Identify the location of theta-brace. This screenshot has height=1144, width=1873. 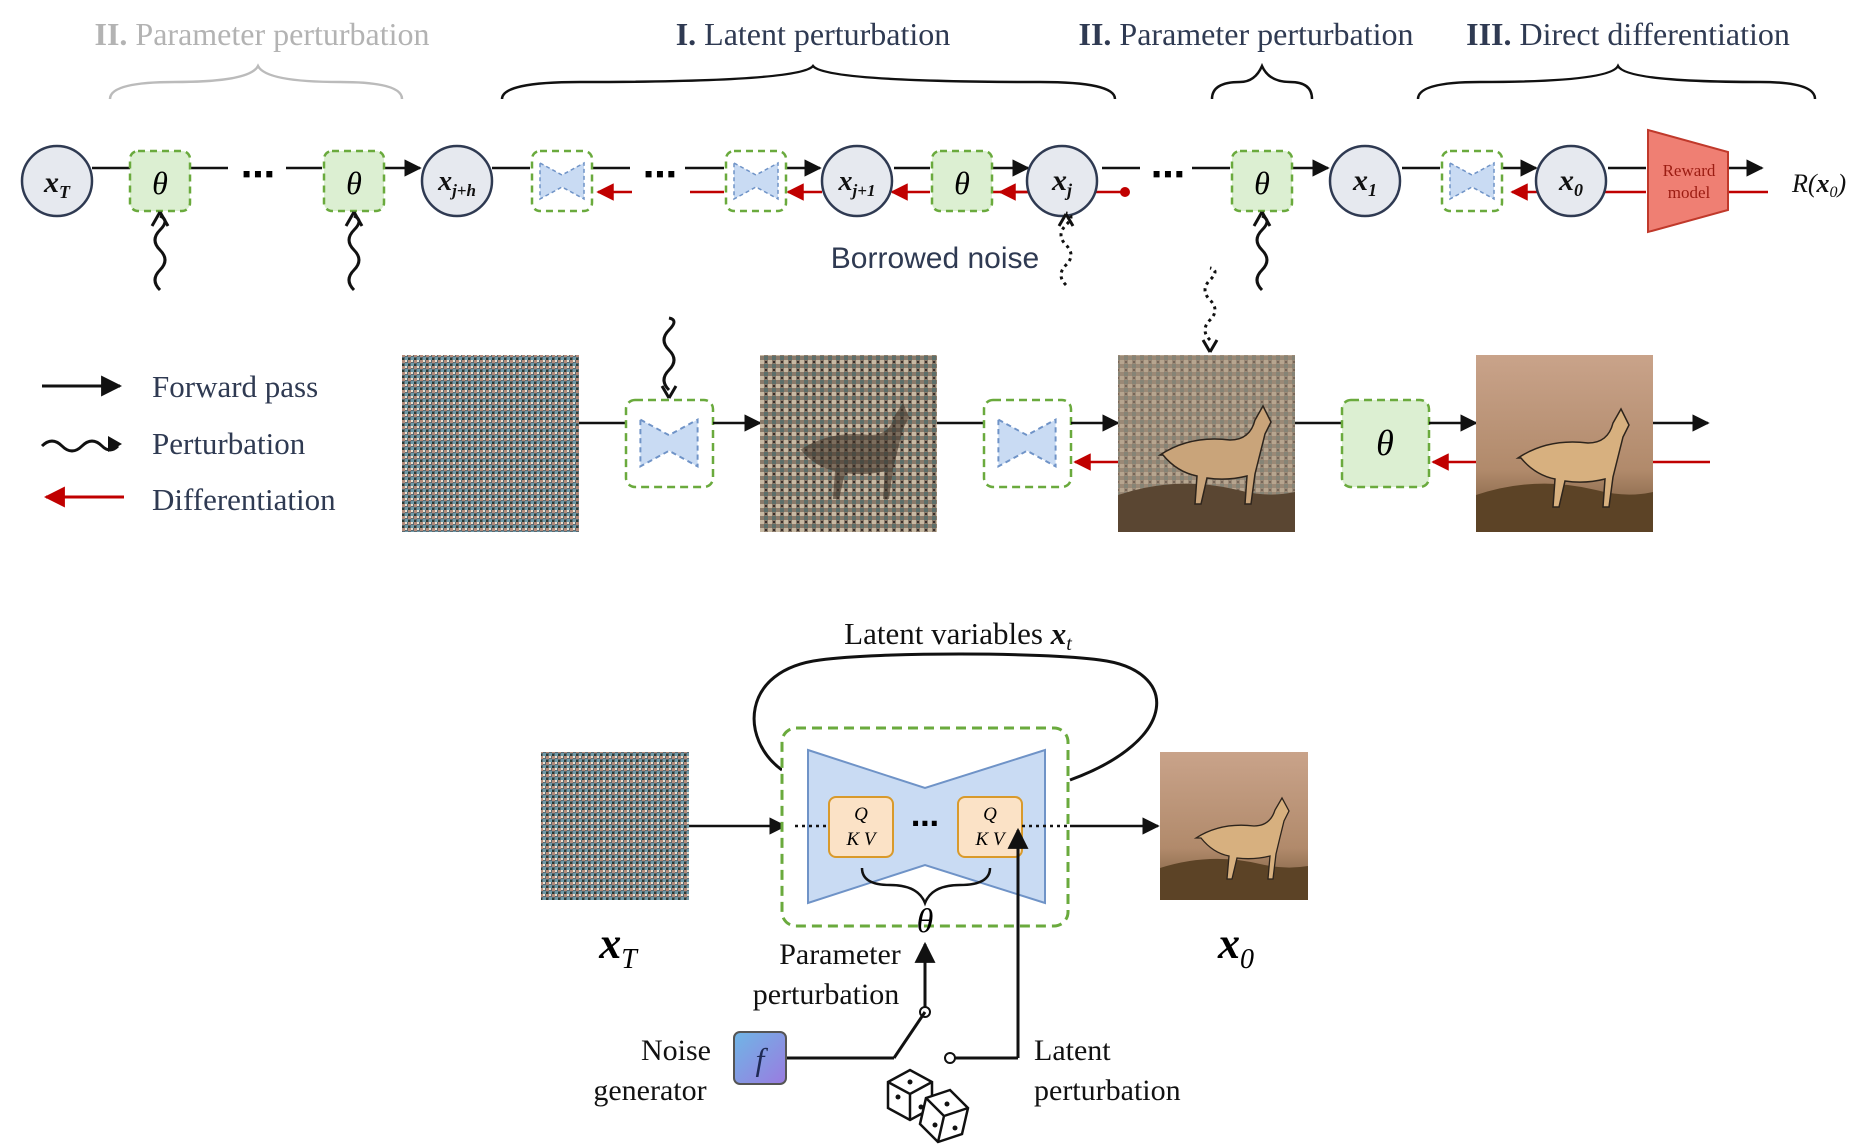
(926, 887).